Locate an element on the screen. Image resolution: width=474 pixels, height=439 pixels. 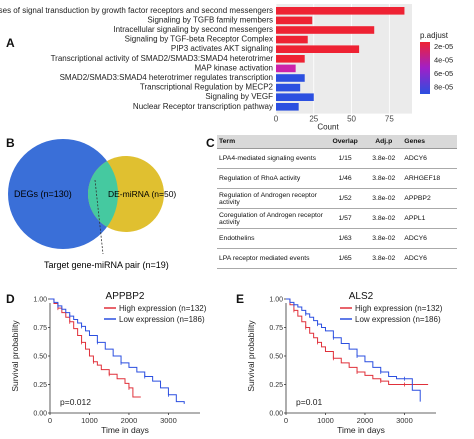
colorbar-tick-label: 2e-05 is located at coordinates (443, 46).